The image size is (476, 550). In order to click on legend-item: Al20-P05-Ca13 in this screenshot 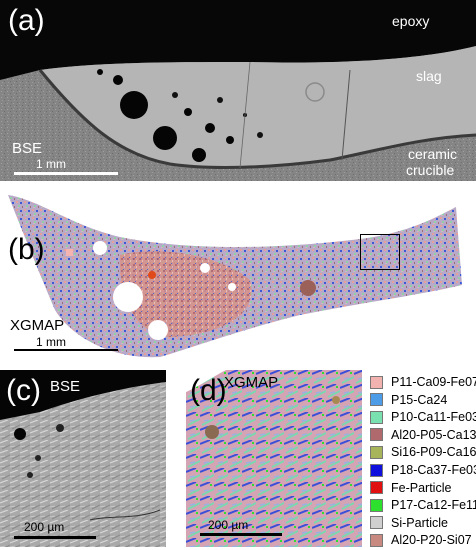, I will do `click(423, 435)`.